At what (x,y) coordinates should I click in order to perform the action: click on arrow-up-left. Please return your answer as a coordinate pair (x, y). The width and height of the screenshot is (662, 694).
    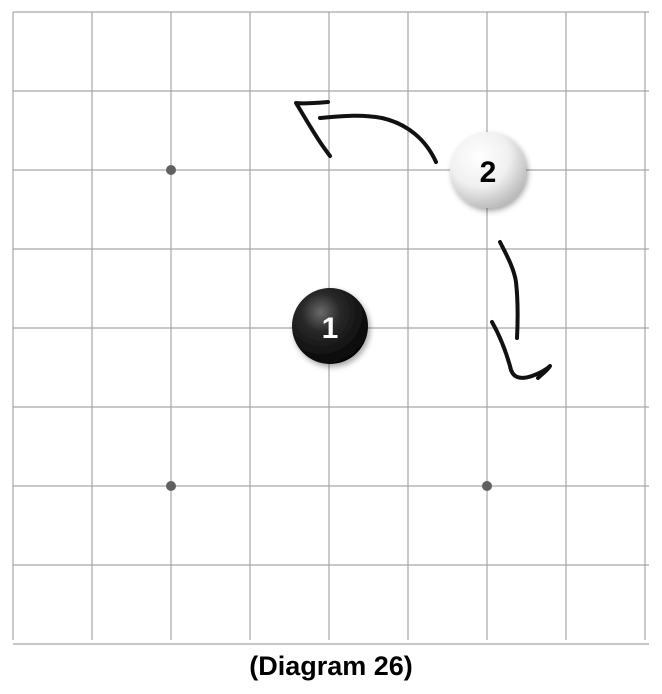
    Looking at the image, I should click on (366, 132).